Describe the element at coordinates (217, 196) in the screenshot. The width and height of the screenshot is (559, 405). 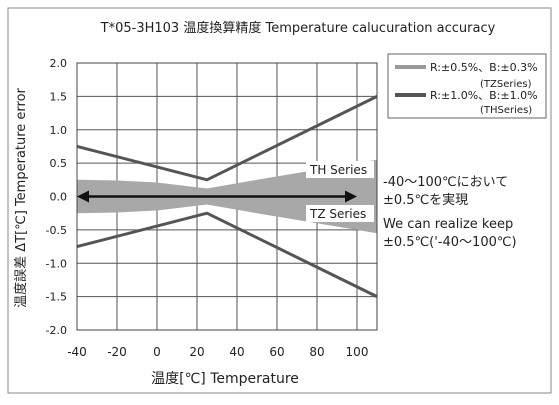
I see `range-arrow` at that location.